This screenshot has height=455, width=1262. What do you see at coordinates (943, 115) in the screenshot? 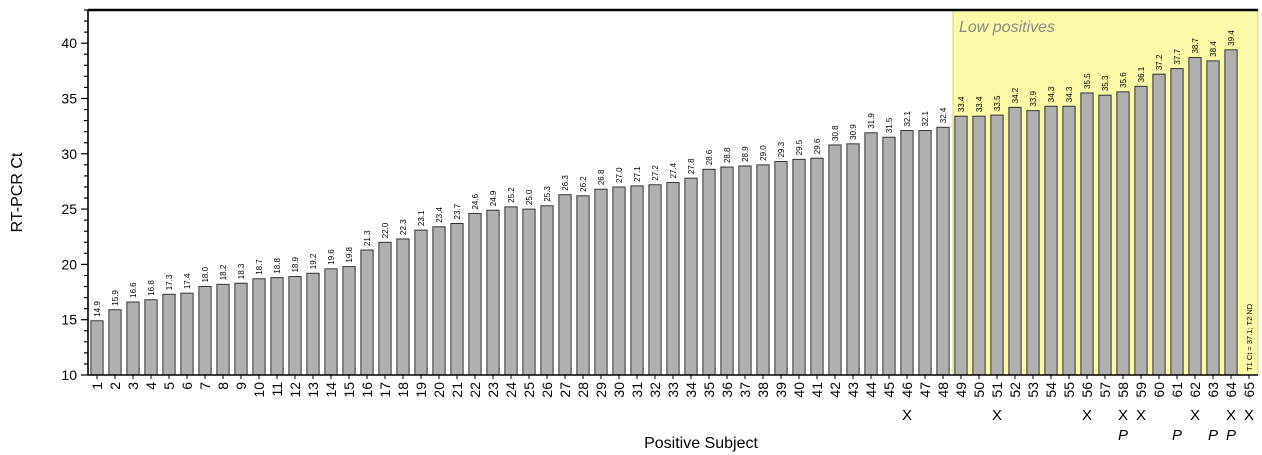
I see `value-label-48: 32.4` at bounding box center [943, 115].